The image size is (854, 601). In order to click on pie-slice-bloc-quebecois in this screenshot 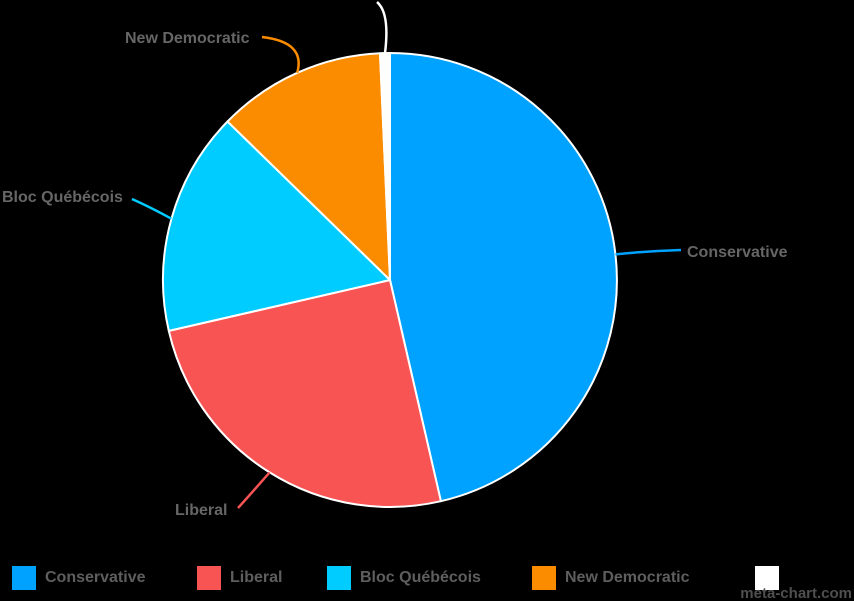, I will do `click(276, 226)`.